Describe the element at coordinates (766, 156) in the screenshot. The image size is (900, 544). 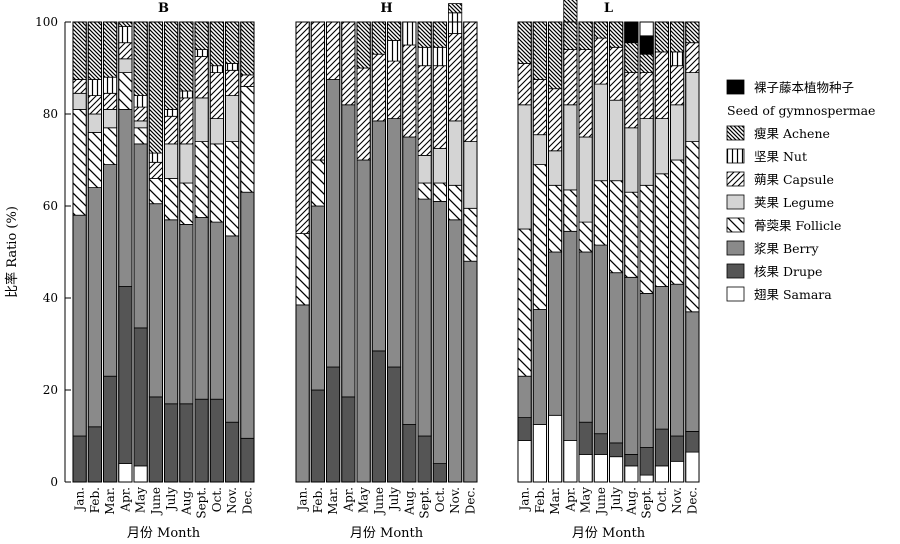
I see `legend-item-nut: 坚果 Nut` at that location.